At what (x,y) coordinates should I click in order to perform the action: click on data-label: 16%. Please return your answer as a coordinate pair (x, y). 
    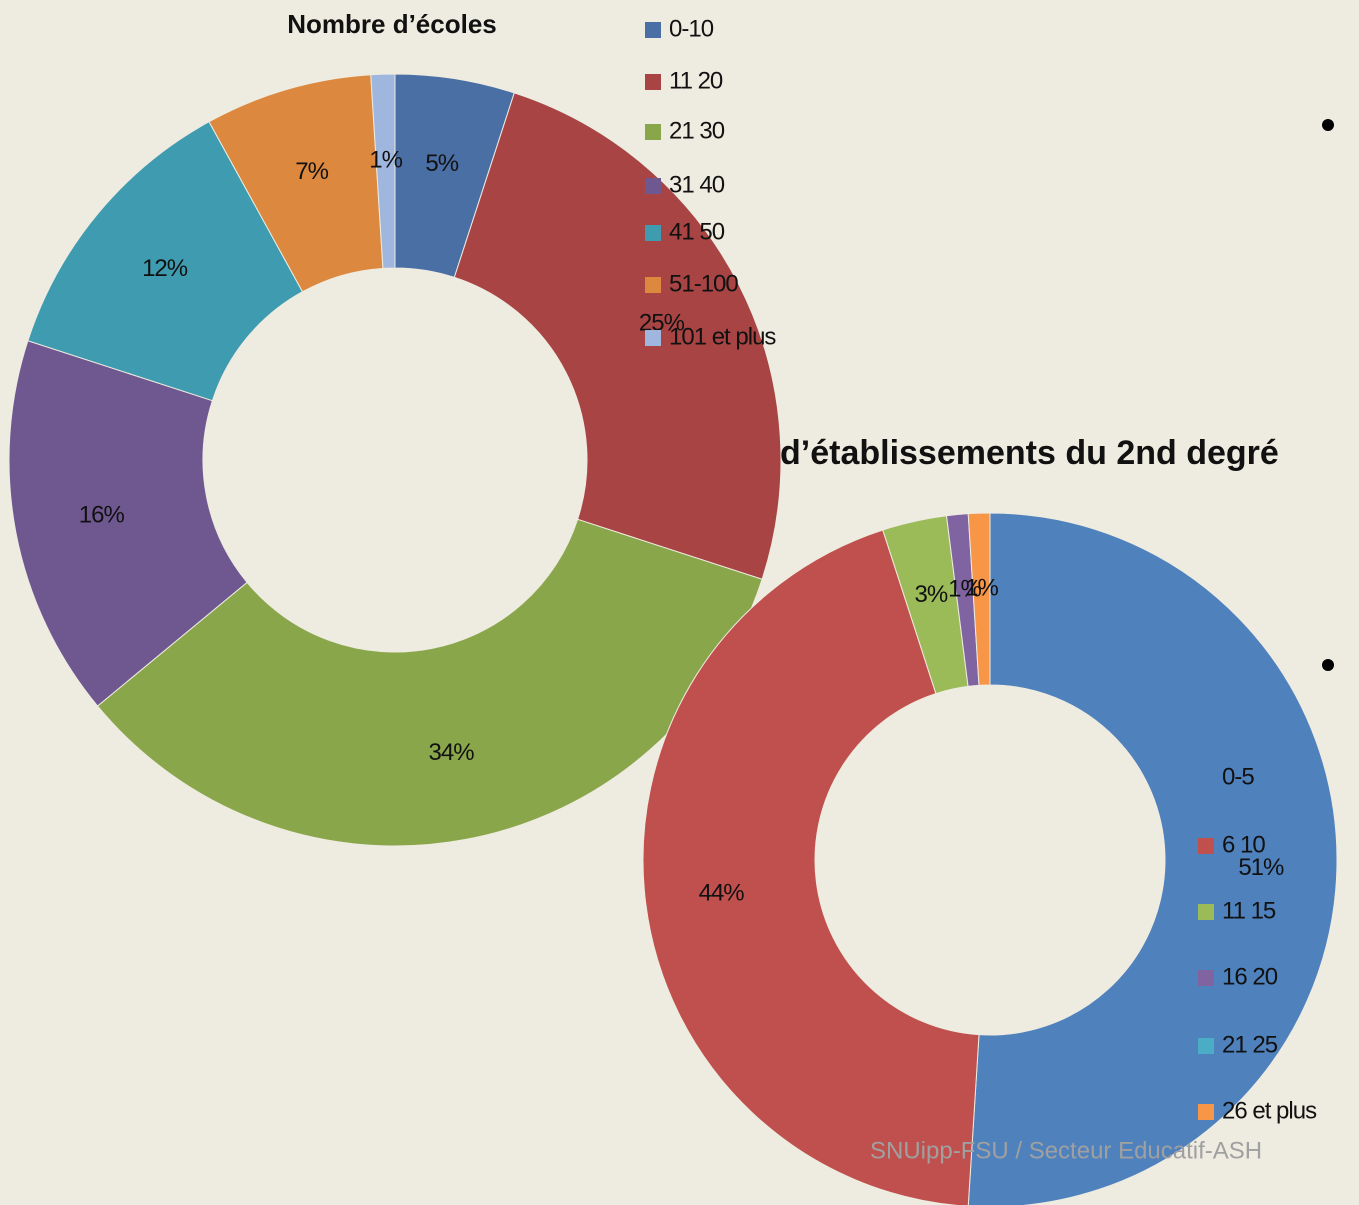
    Looking at the image, I should click on (102, 514).